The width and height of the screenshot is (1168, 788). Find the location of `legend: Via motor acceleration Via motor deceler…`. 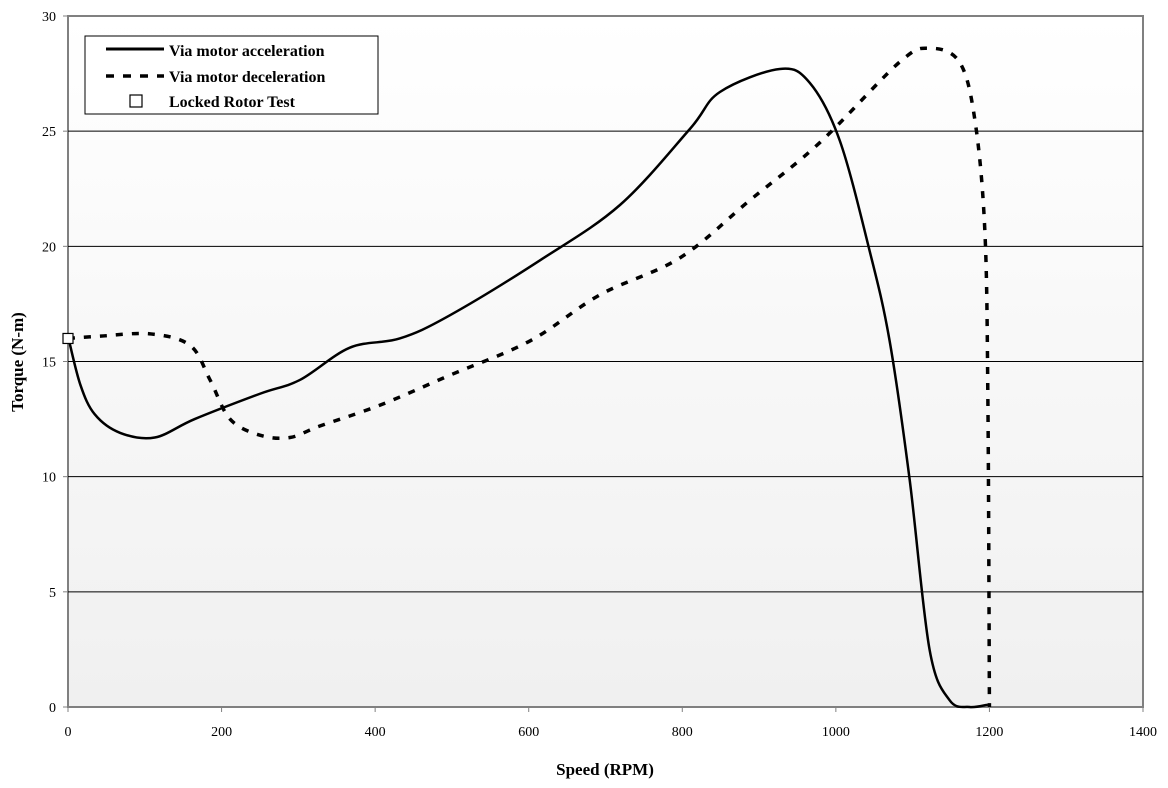

legend: Via motor acceleration Via motor deceler… is located at coordinates (231, 75).